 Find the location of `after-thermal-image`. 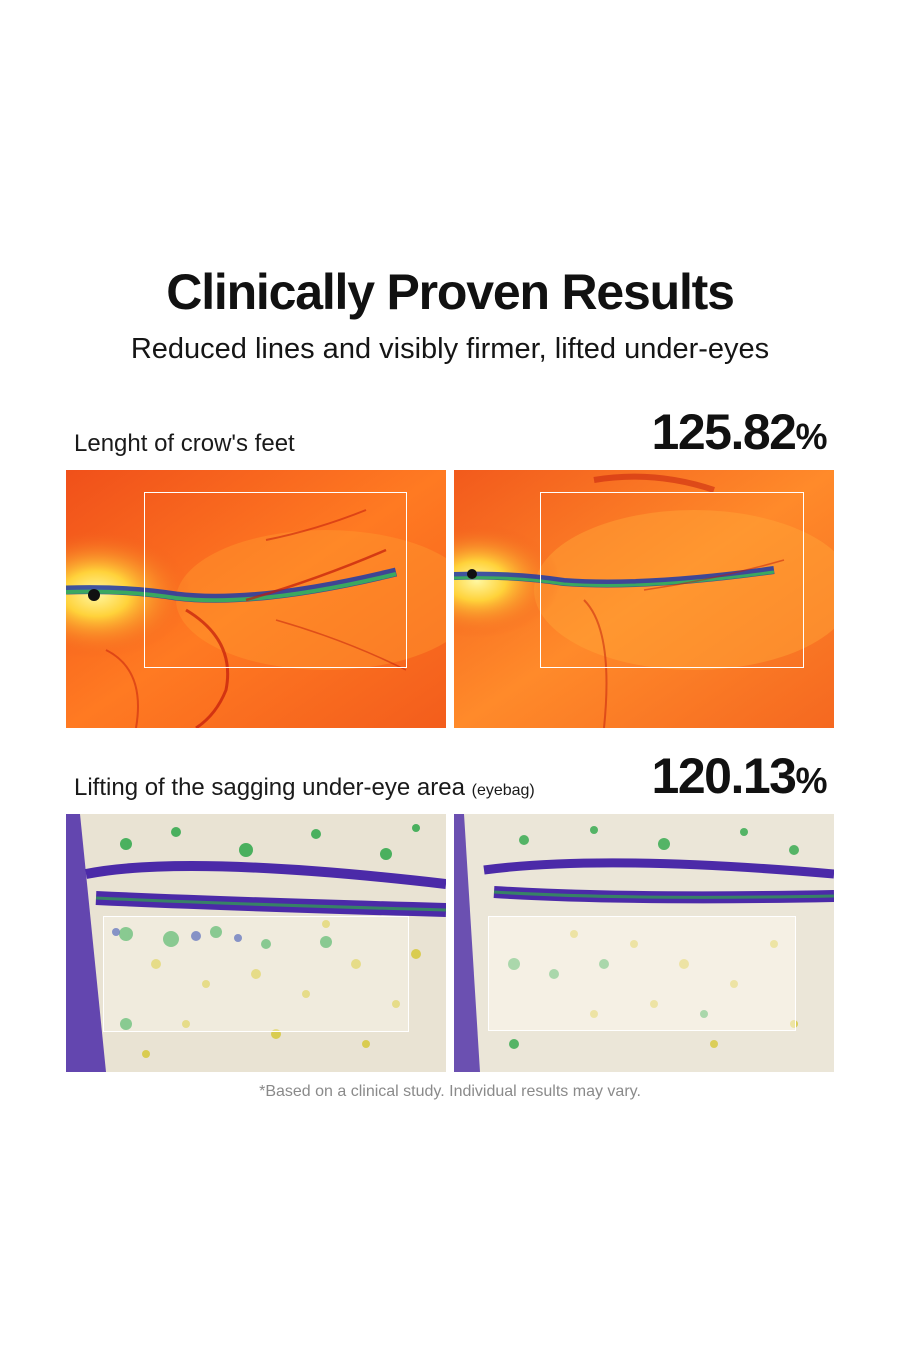

after-thermal-image is located at coordinates (644, 599).